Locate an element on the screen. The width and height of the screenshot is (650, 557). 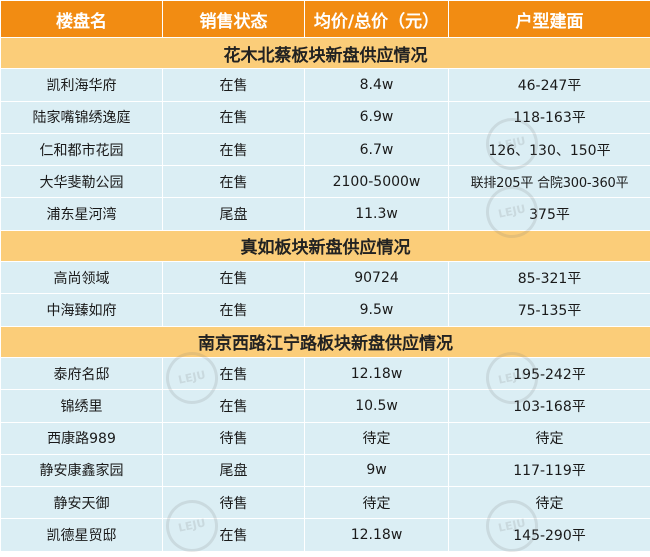
table-header: 楼盘名 销售状态 均价/总价（元） 户型建面 is located at coordinates (325, 19).